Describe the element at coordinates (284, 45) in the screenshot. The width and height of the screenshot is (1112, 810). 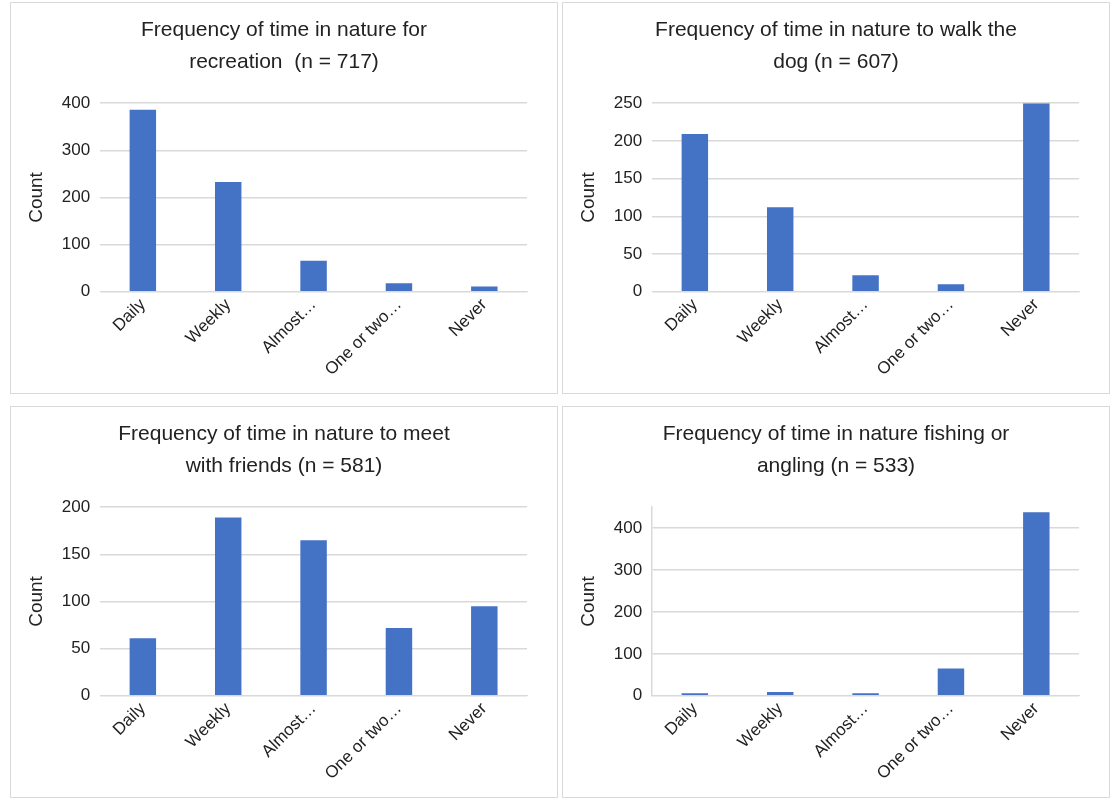
I see `chart-title: Frequency of time in nature for recreation (n = 717)` at that location.